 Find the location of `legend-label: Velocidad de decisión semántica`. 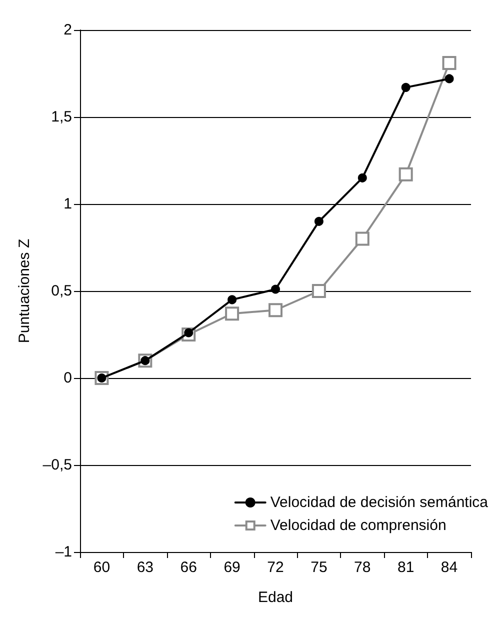

legend-label: Velocidad de decisión semántica is located at coordinates (379, 502).